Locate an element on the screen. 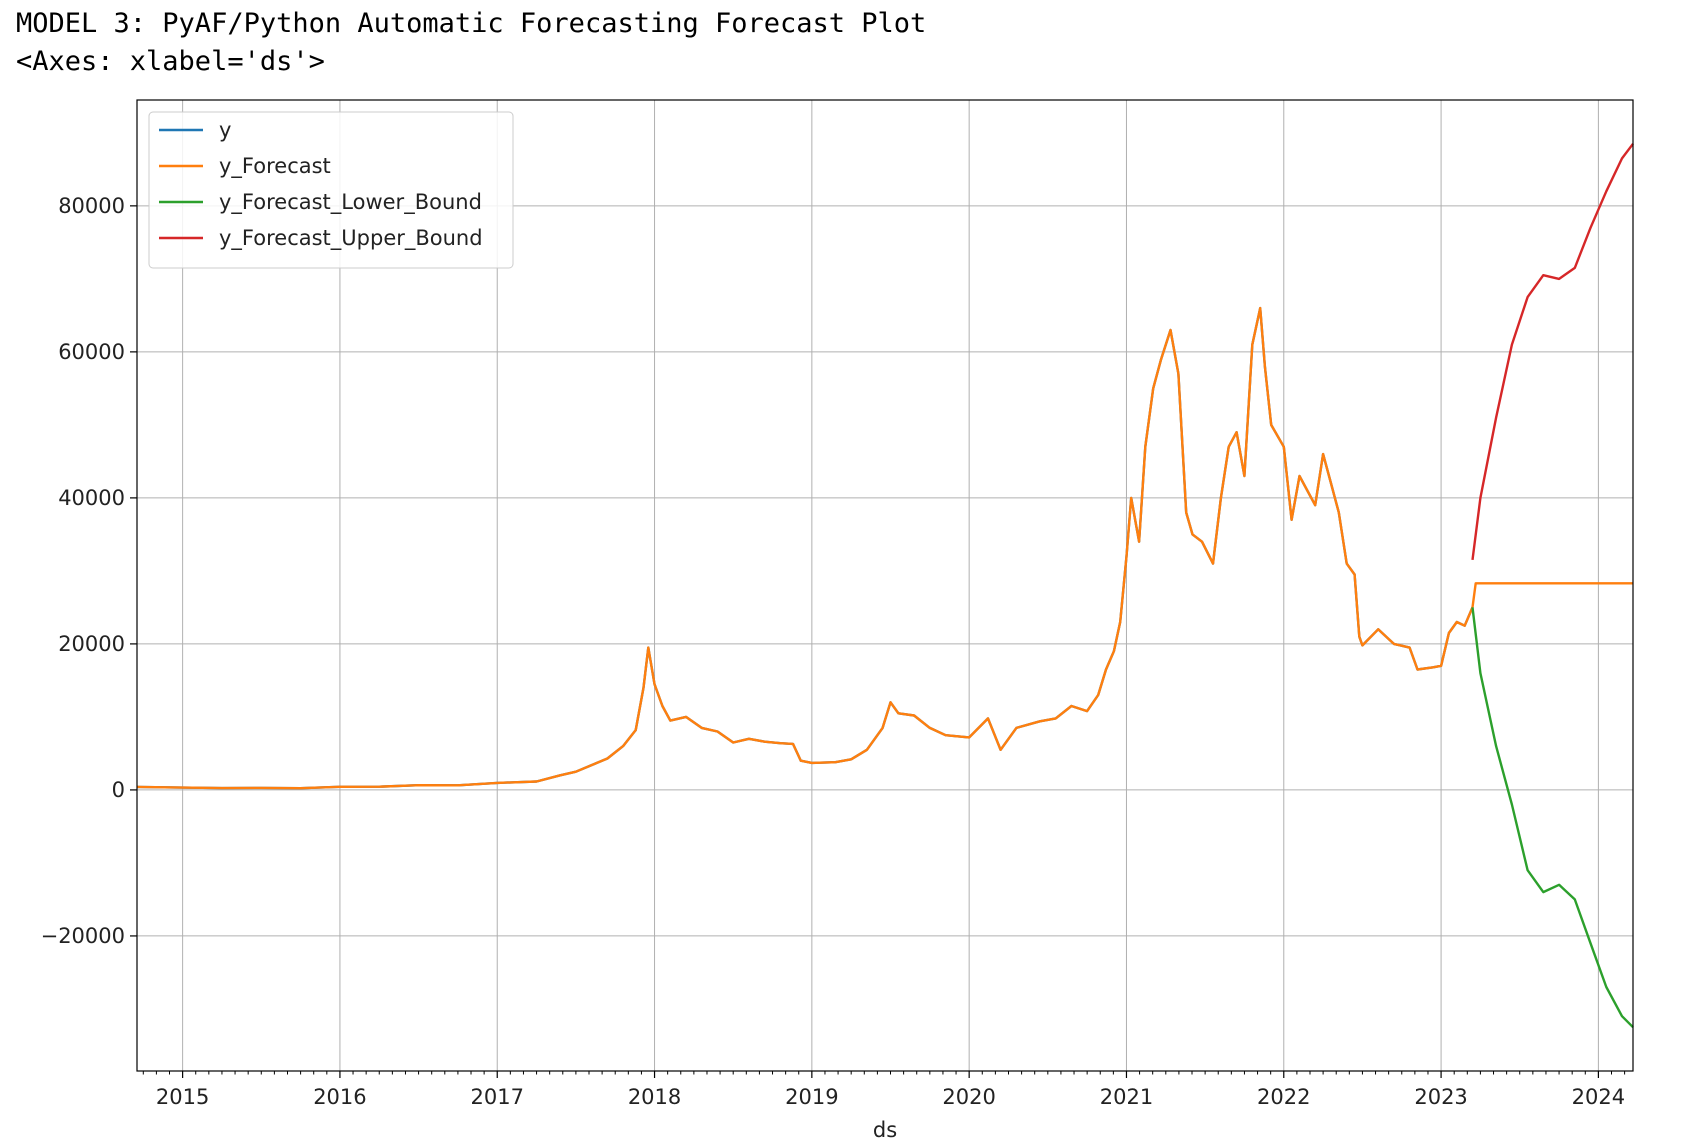 The width and height of the screenshot is (1696, 1138). legend-label: y is located at coordinates (225, 130).